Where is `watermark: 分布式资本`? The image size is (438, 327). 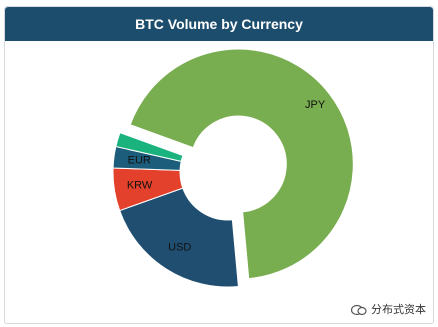
watermark: 分布式资本 is located at coordinates (388, 309).